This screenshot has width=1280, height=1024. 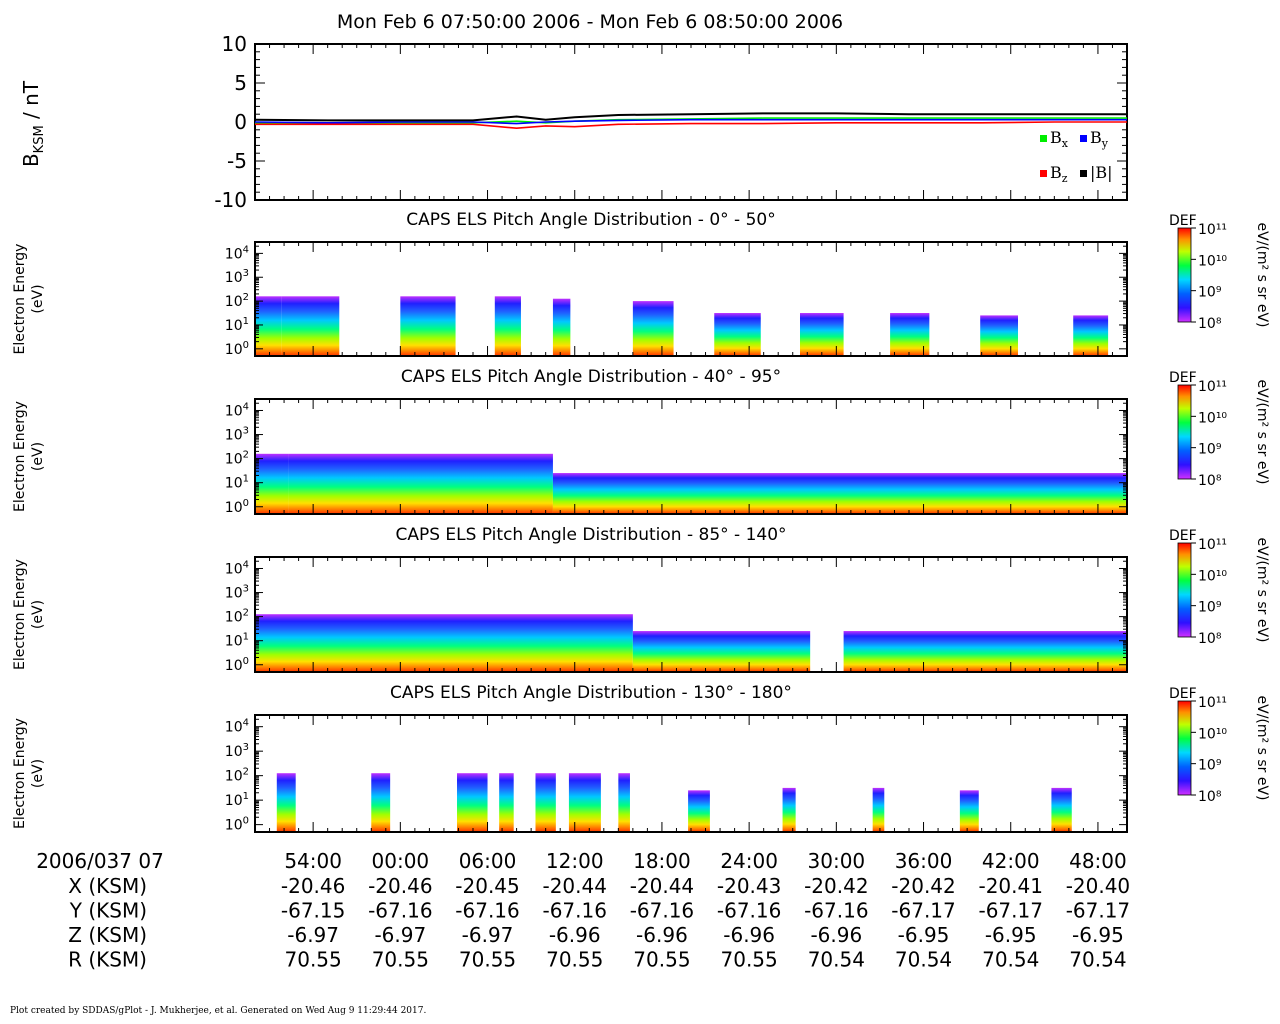 What do you see at coordinates (237, 459) in the screenshot?
I see `ytick-label: 10²` at bounding box center [237, 459].